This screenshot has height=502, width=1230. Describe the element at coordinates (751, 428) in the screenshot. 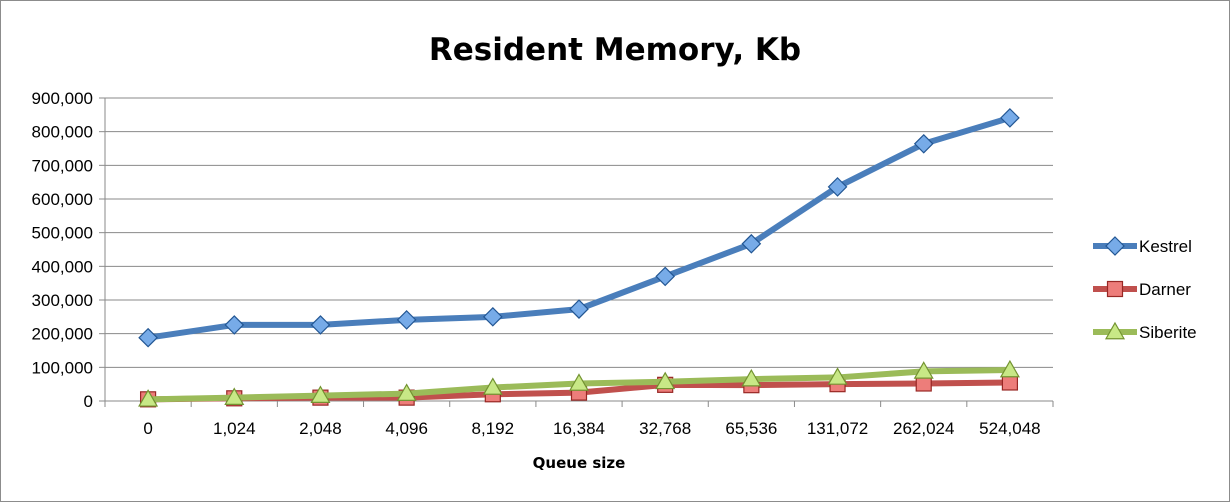

I see `x-tick-label: 65,536` at that location.